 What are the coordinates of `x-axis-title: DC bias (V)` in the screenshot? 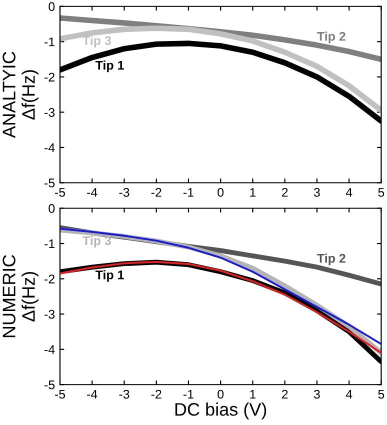 It's located at (220, 411).